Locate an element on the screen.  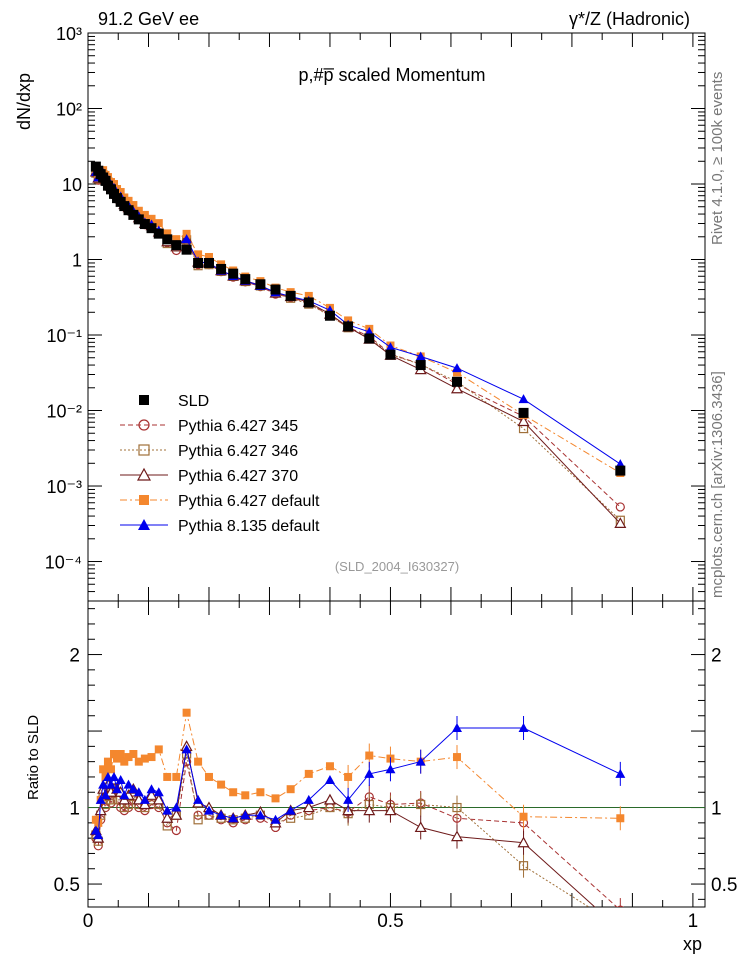
legend-label-2: Pythia 6.427 346 is located at coordinates (238, 451).